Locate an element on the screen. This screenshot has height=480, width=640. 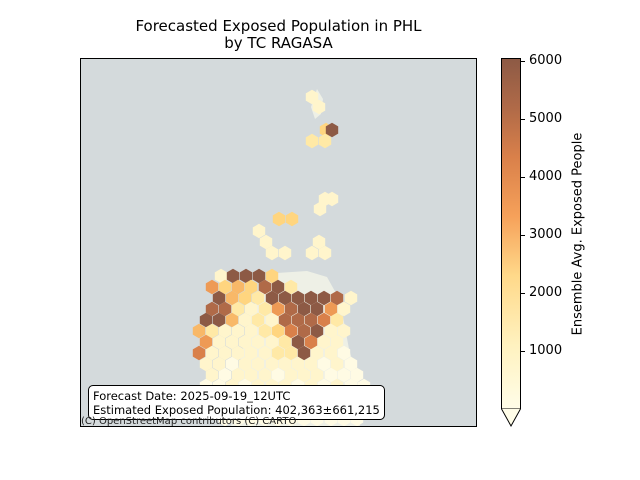
colorbar-tick-label: 6000 is located at coordinates (546, 60).